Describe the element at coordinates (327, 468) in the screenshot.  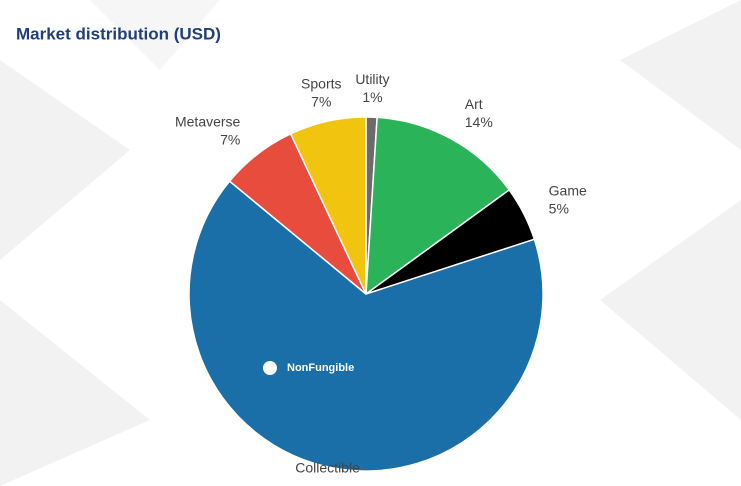
I see `slice-name: Collectible` at that location.